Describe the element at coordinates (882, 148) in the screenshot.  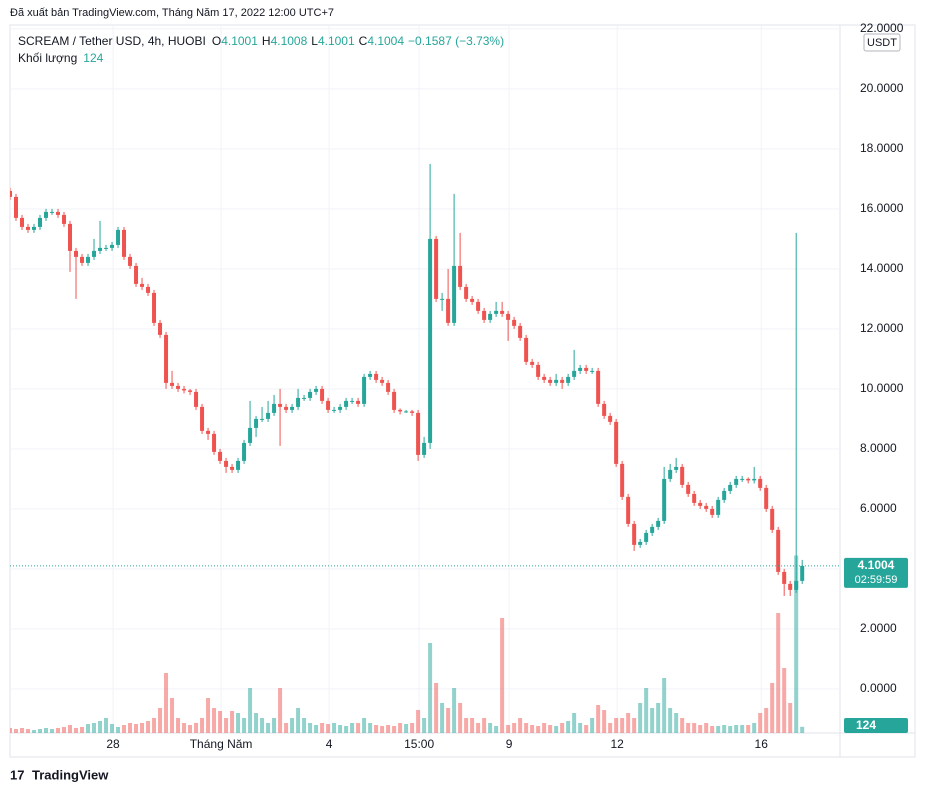
I see `y-tick-label: 18.0000` at that location.